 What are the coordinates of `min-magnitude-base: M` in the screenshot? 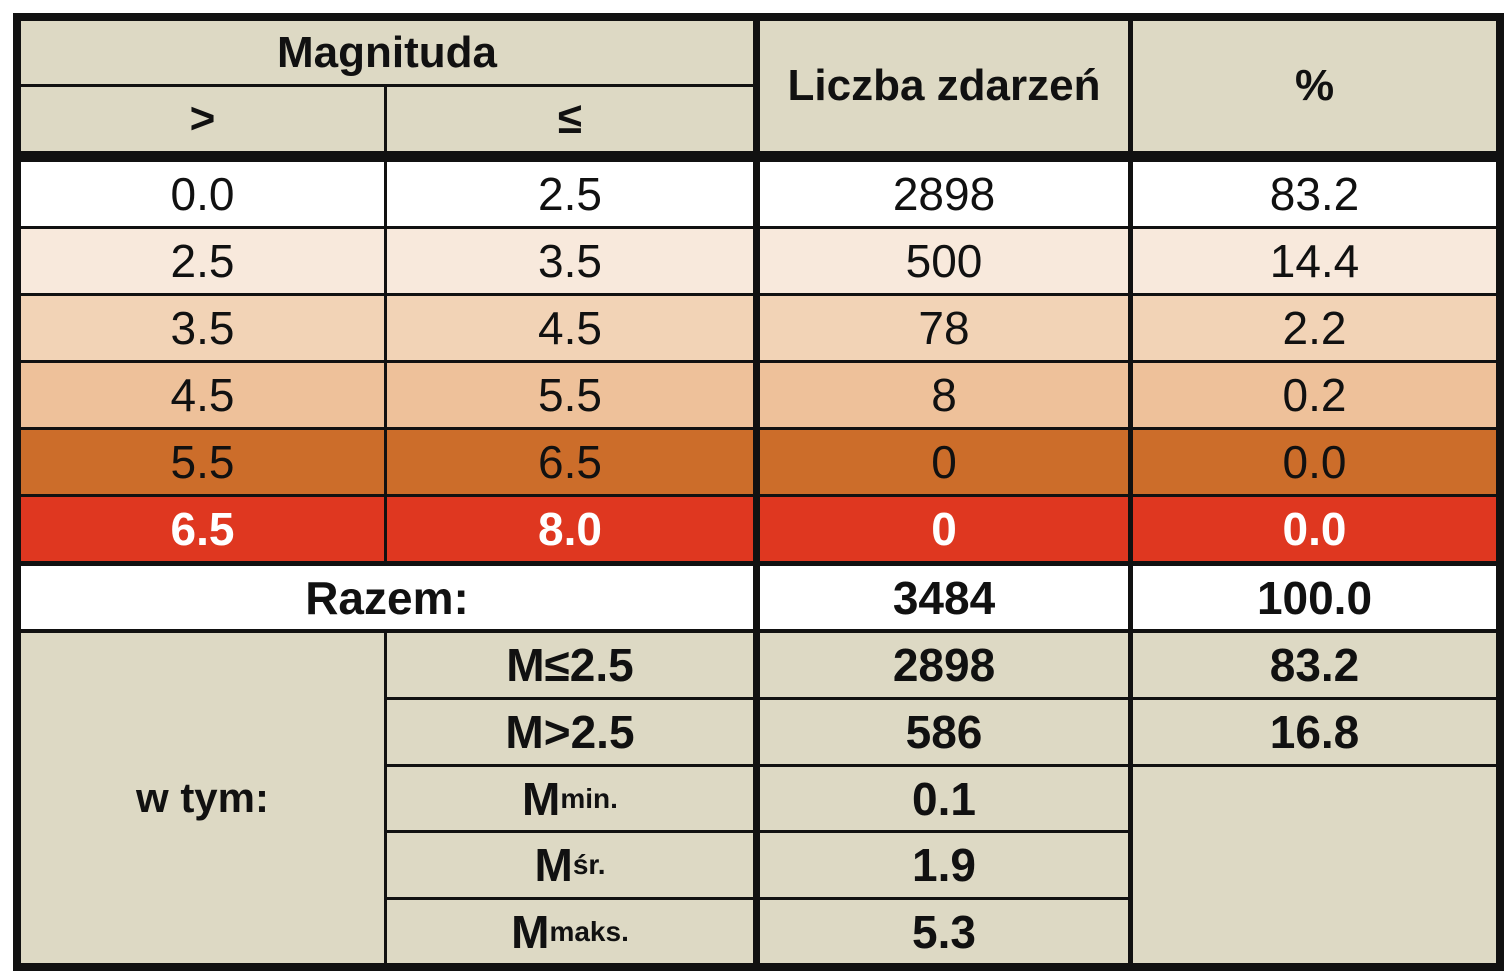 It's located at (541, 798).